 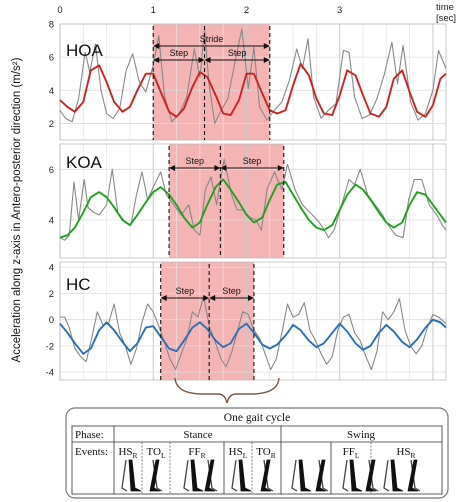 What do you see at coordinates (84, 162) in the screenshot?
I see `koa-panel-label: KOA` at bounding box center [84, 162].